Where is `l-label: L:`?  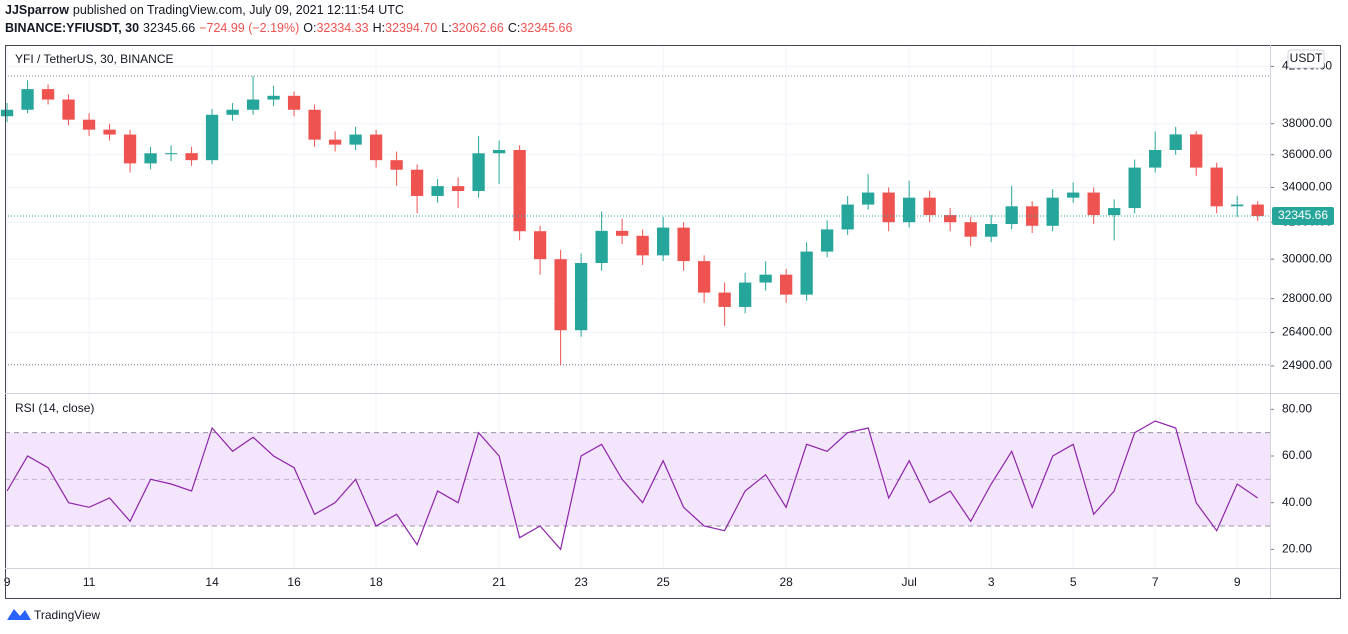
l-label: L: is located at coordinates (446, 28).